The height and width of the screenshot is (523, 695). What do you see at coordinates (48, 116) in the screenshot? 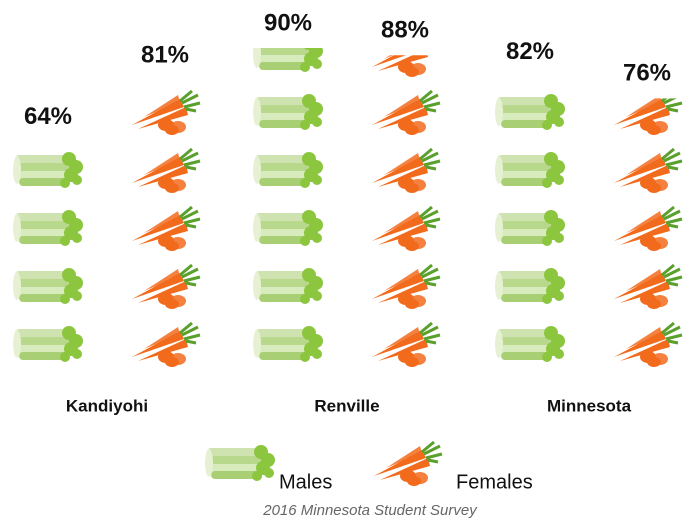
I see `value-label: 64%` at bounding box center [48, 116].